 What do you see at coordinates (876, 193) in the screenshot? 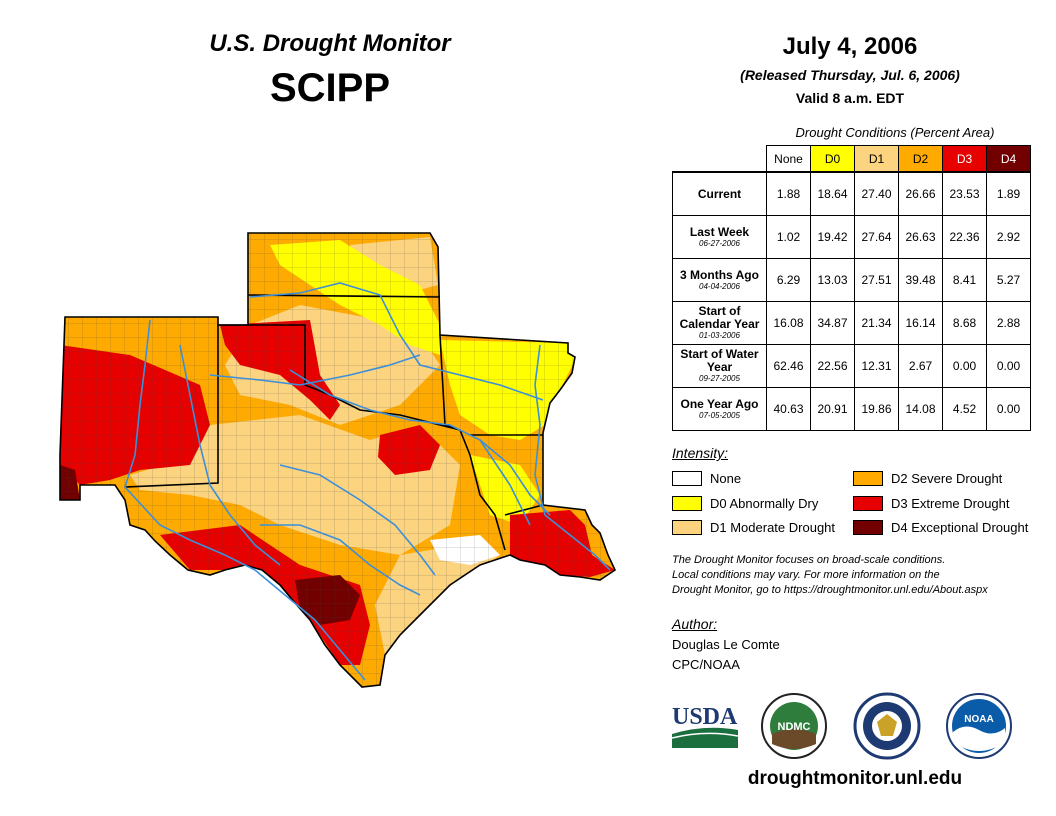
I see `table-cell: 27.40` at bounding box center [876, 193].